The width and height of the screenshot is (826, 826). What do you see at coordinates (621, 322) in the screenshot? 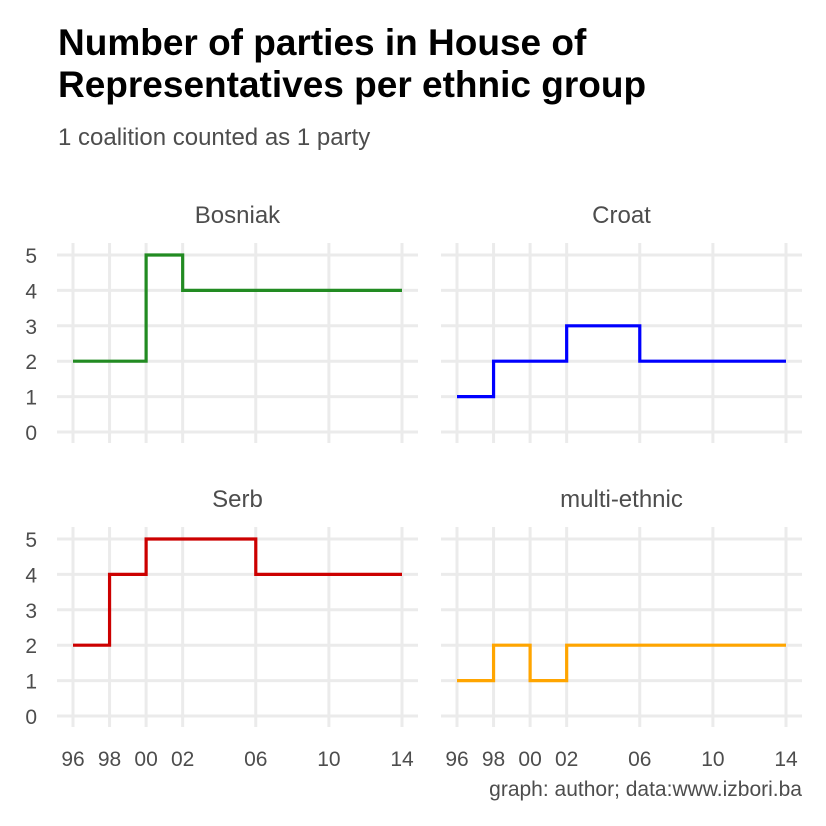
I see `panel-croat: Croat` at bounding box center [621, 322].